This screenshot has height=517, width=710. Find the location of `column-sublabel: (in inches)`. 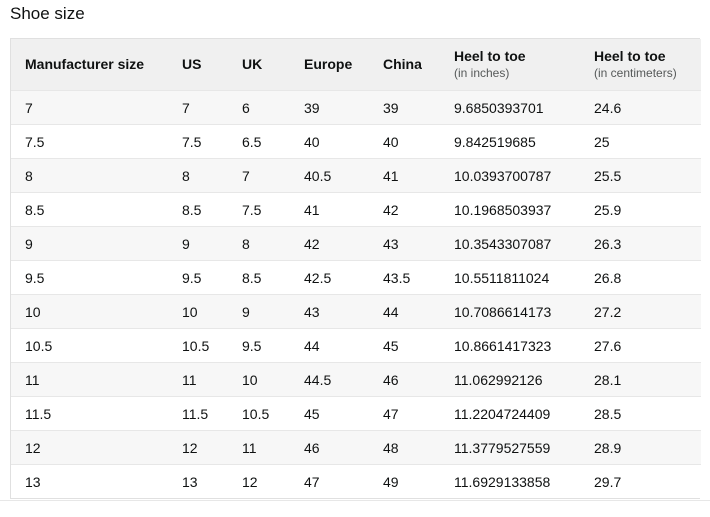

column-sublabel: (in inches) is located at coordinates (482, 73).